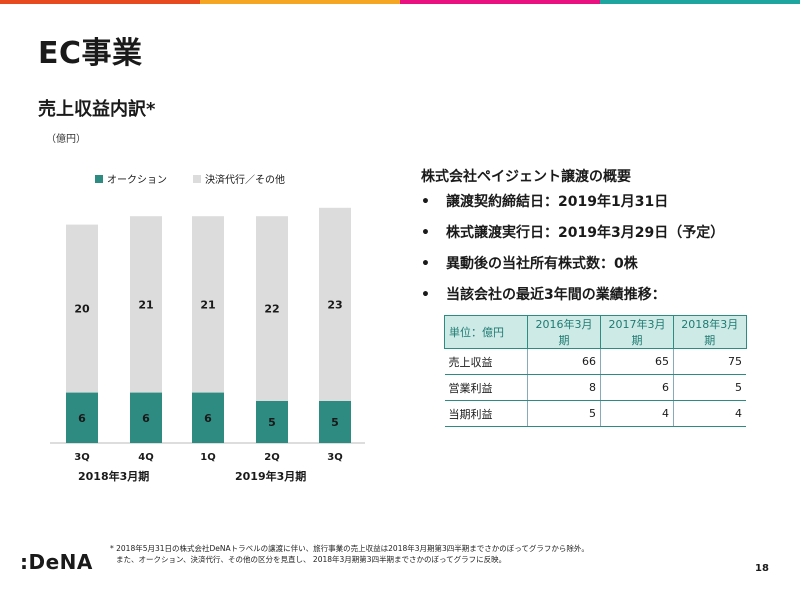  I want to click on legend-item-auction: オークション, so click(131, 178).